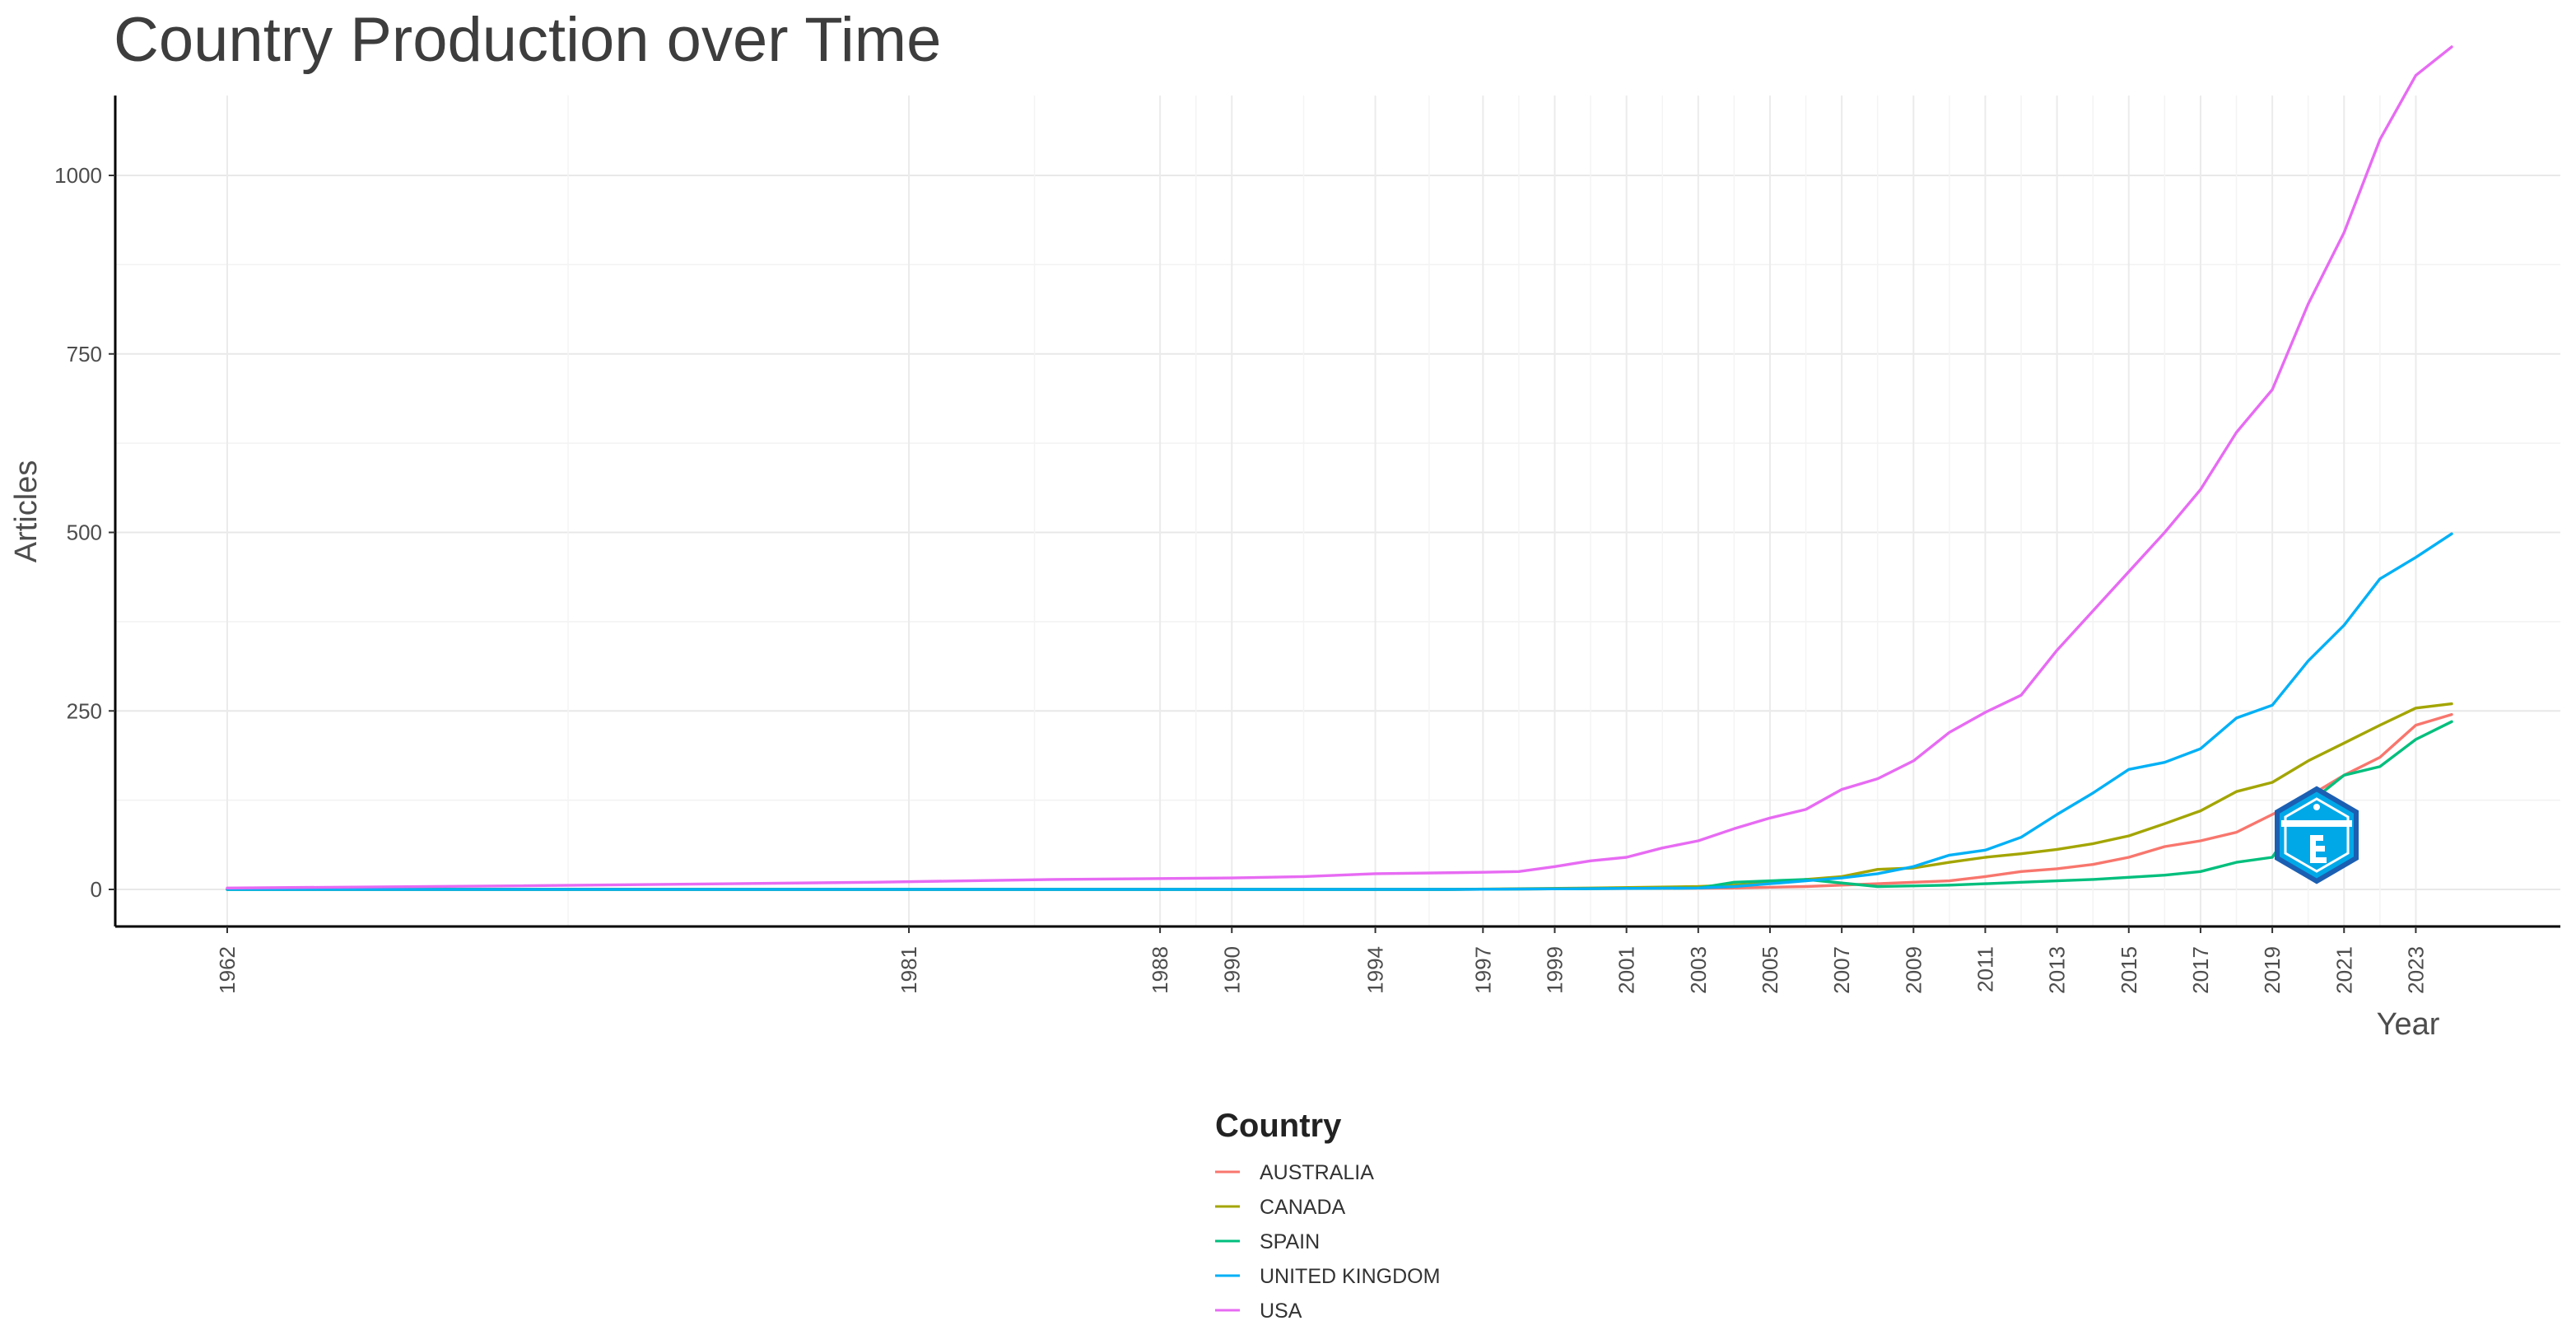 The height and width of the screenshot is (1330, 2576). I want to click on series-line-canada, so click(1339, 796).